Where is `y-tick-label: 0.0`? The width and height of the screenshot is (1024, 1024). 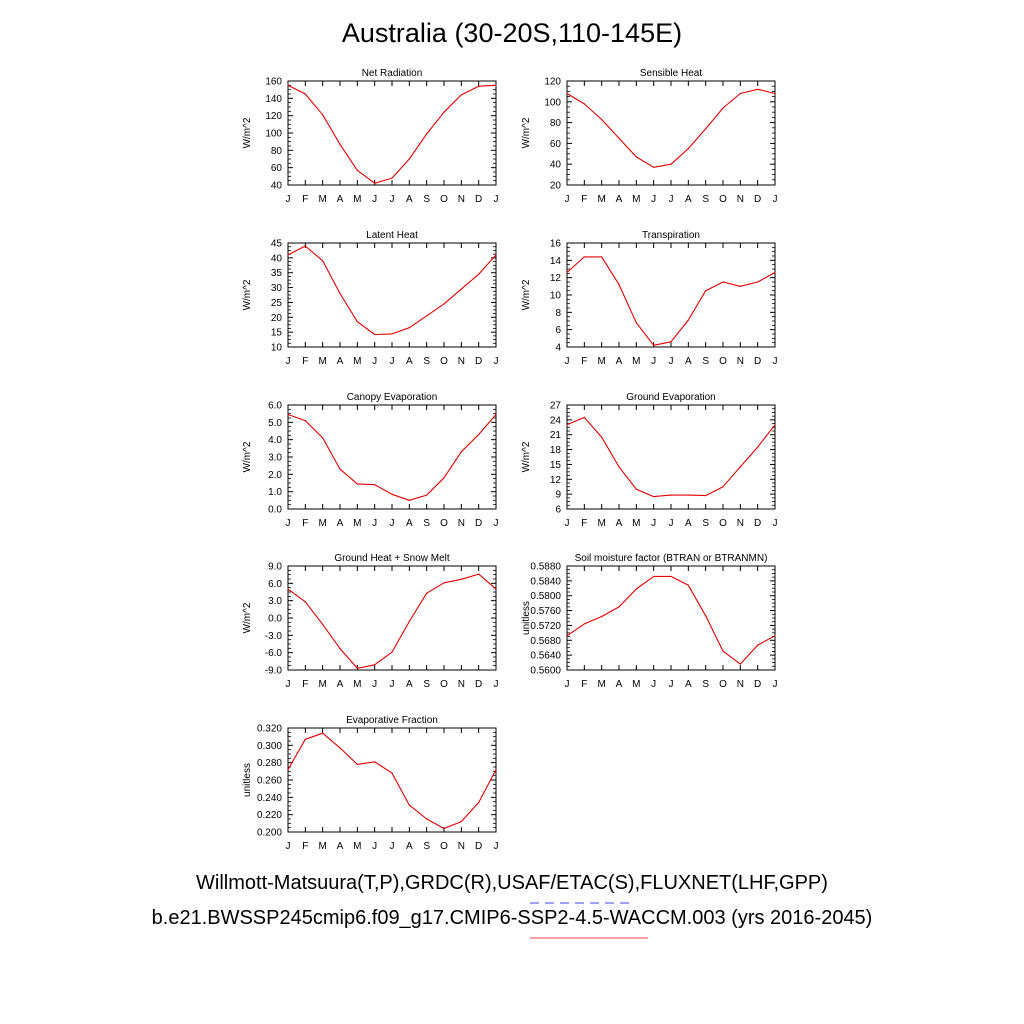 y-tick-label: 0.0 is located at coordinates (275, 619).